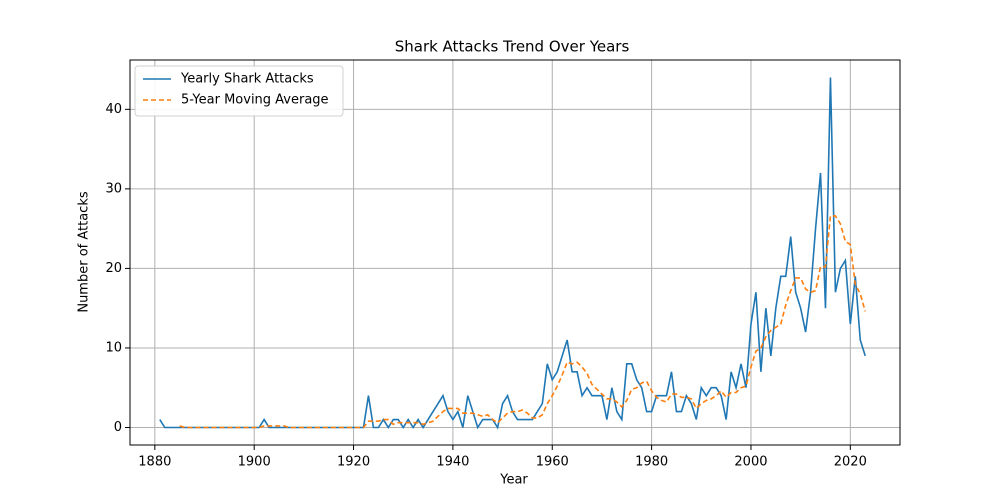 The height and width of the screenshot is (500, 1000). Describe the element at coordinates (154, 462) in the screenshot. I see `x-tick-label: 1880` at that location.